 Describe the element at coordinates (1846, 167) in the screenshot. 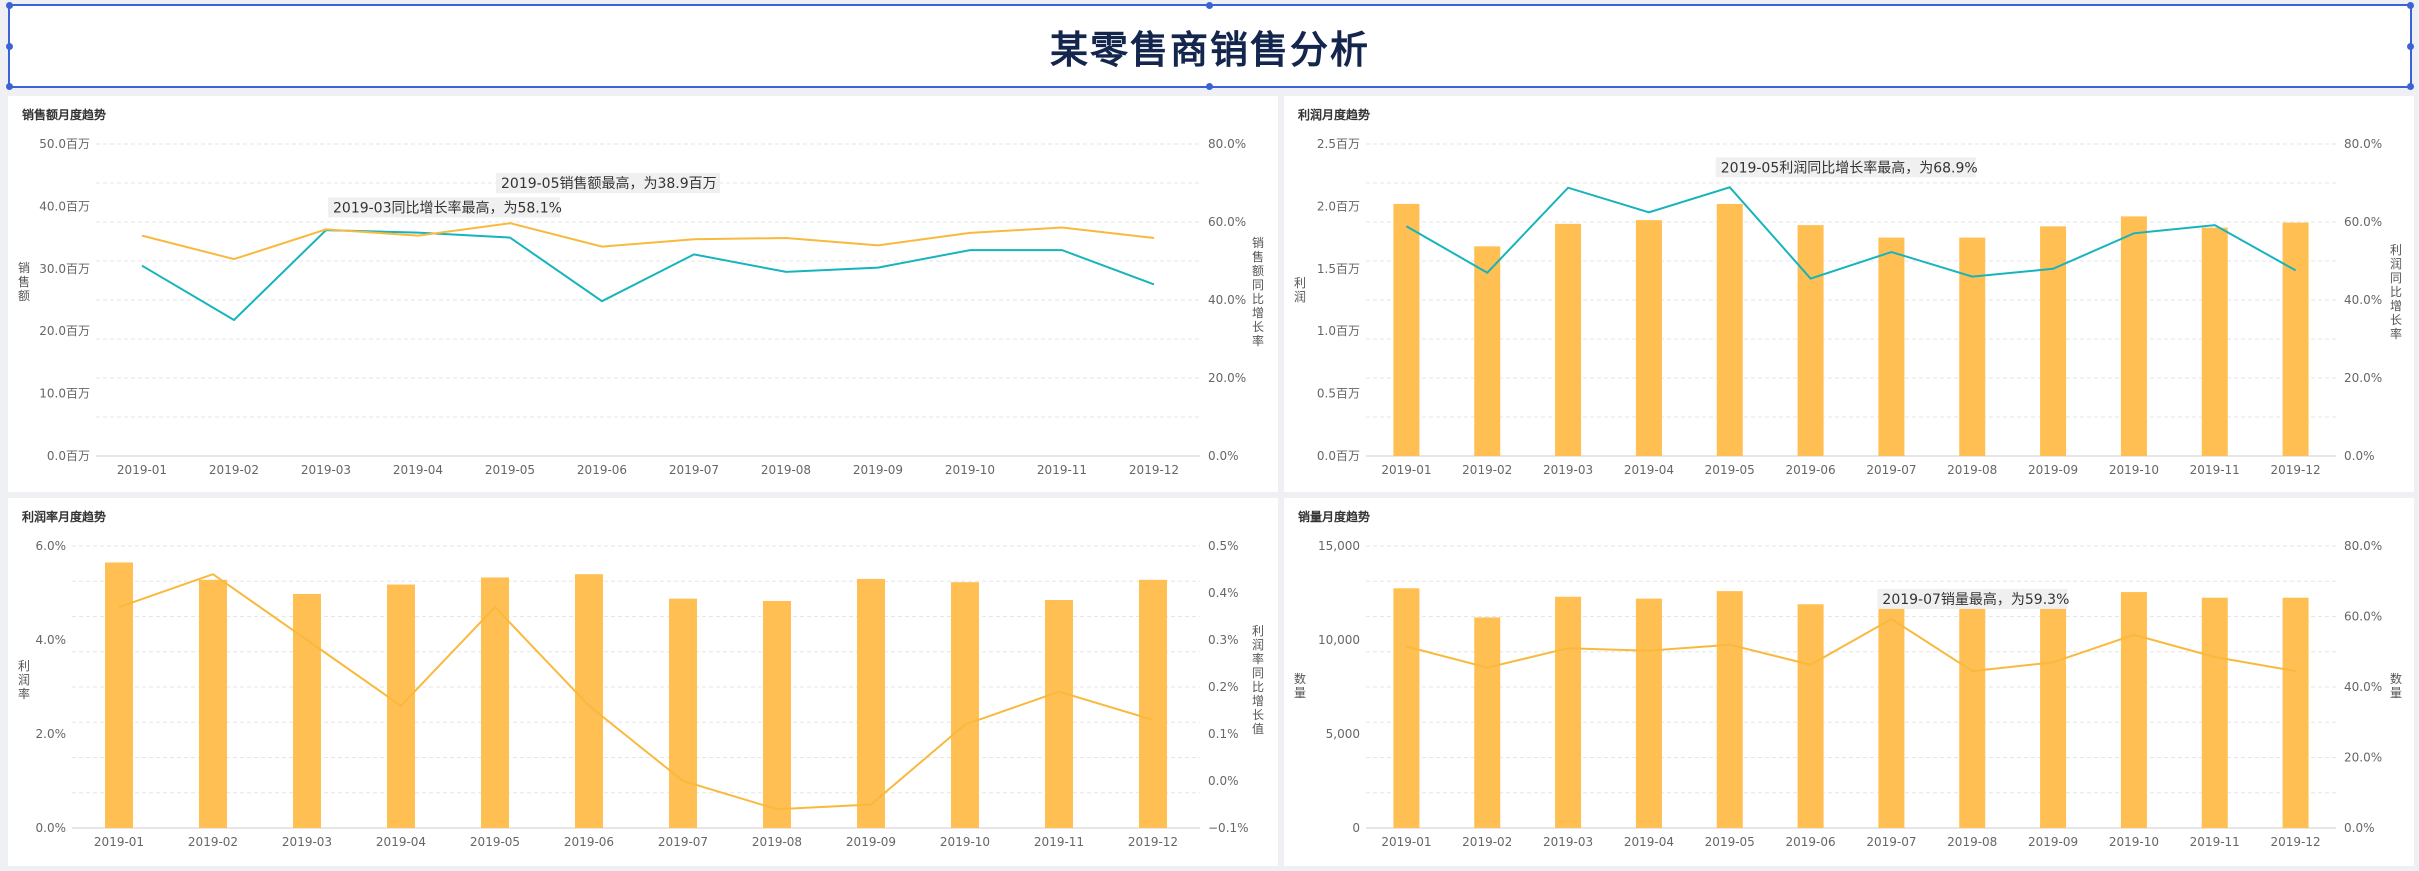

I see `annotation: 2019-05利润同比增长率最高，为68.9%` at that location.